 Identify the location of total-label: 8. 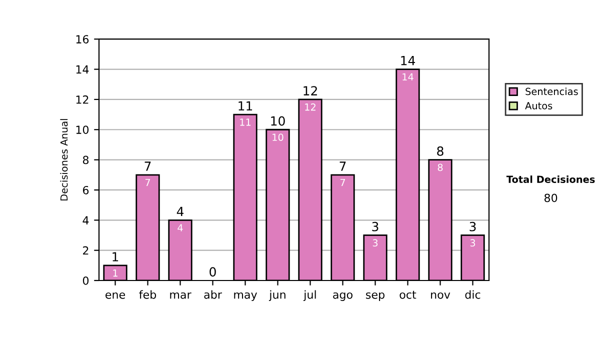
(440, 151).